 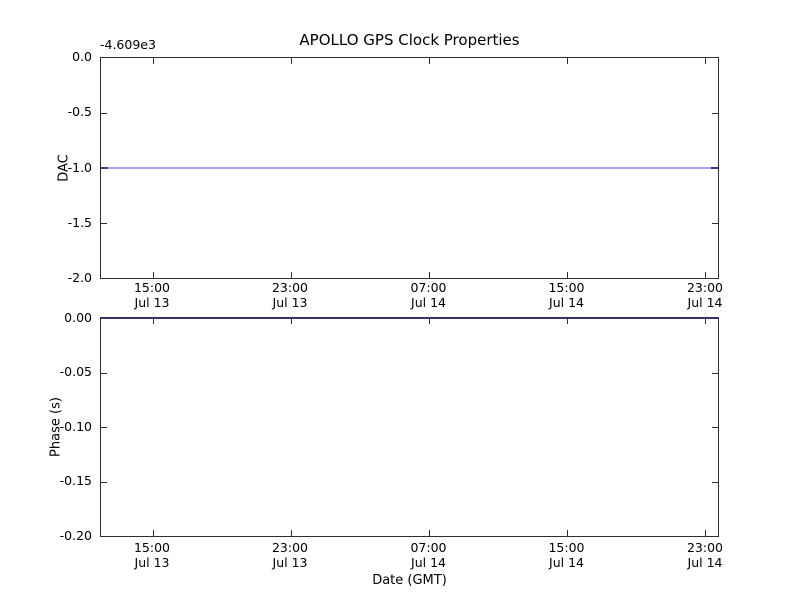 What do you see at coordinates (714, 168) in the screenshot?
I see `dac-data-line-right-end` at bounding box center [714, 168].